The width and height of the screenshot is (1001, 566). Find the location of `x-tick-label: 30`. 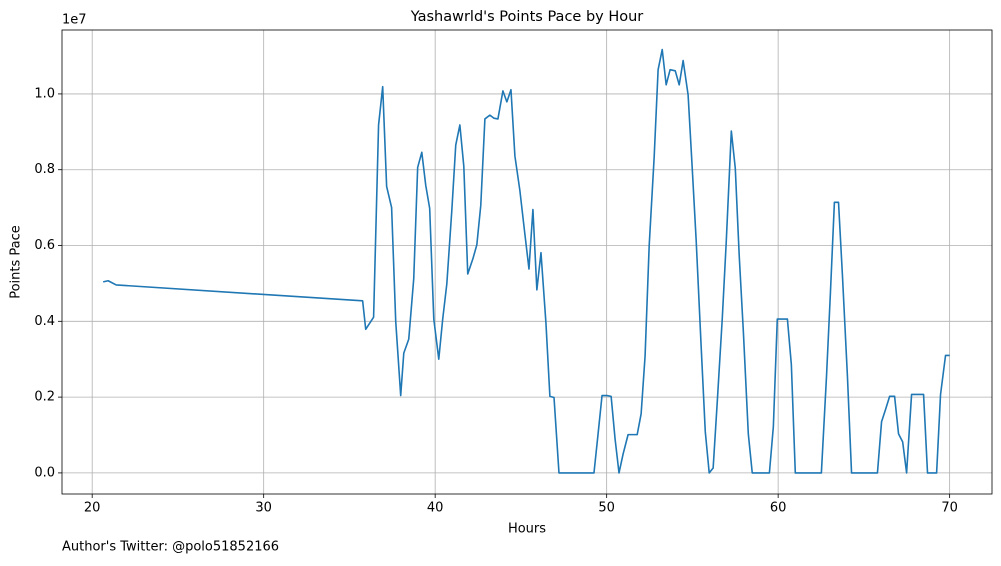

x-tick-label: 30 is located at coordinates (263, 508).